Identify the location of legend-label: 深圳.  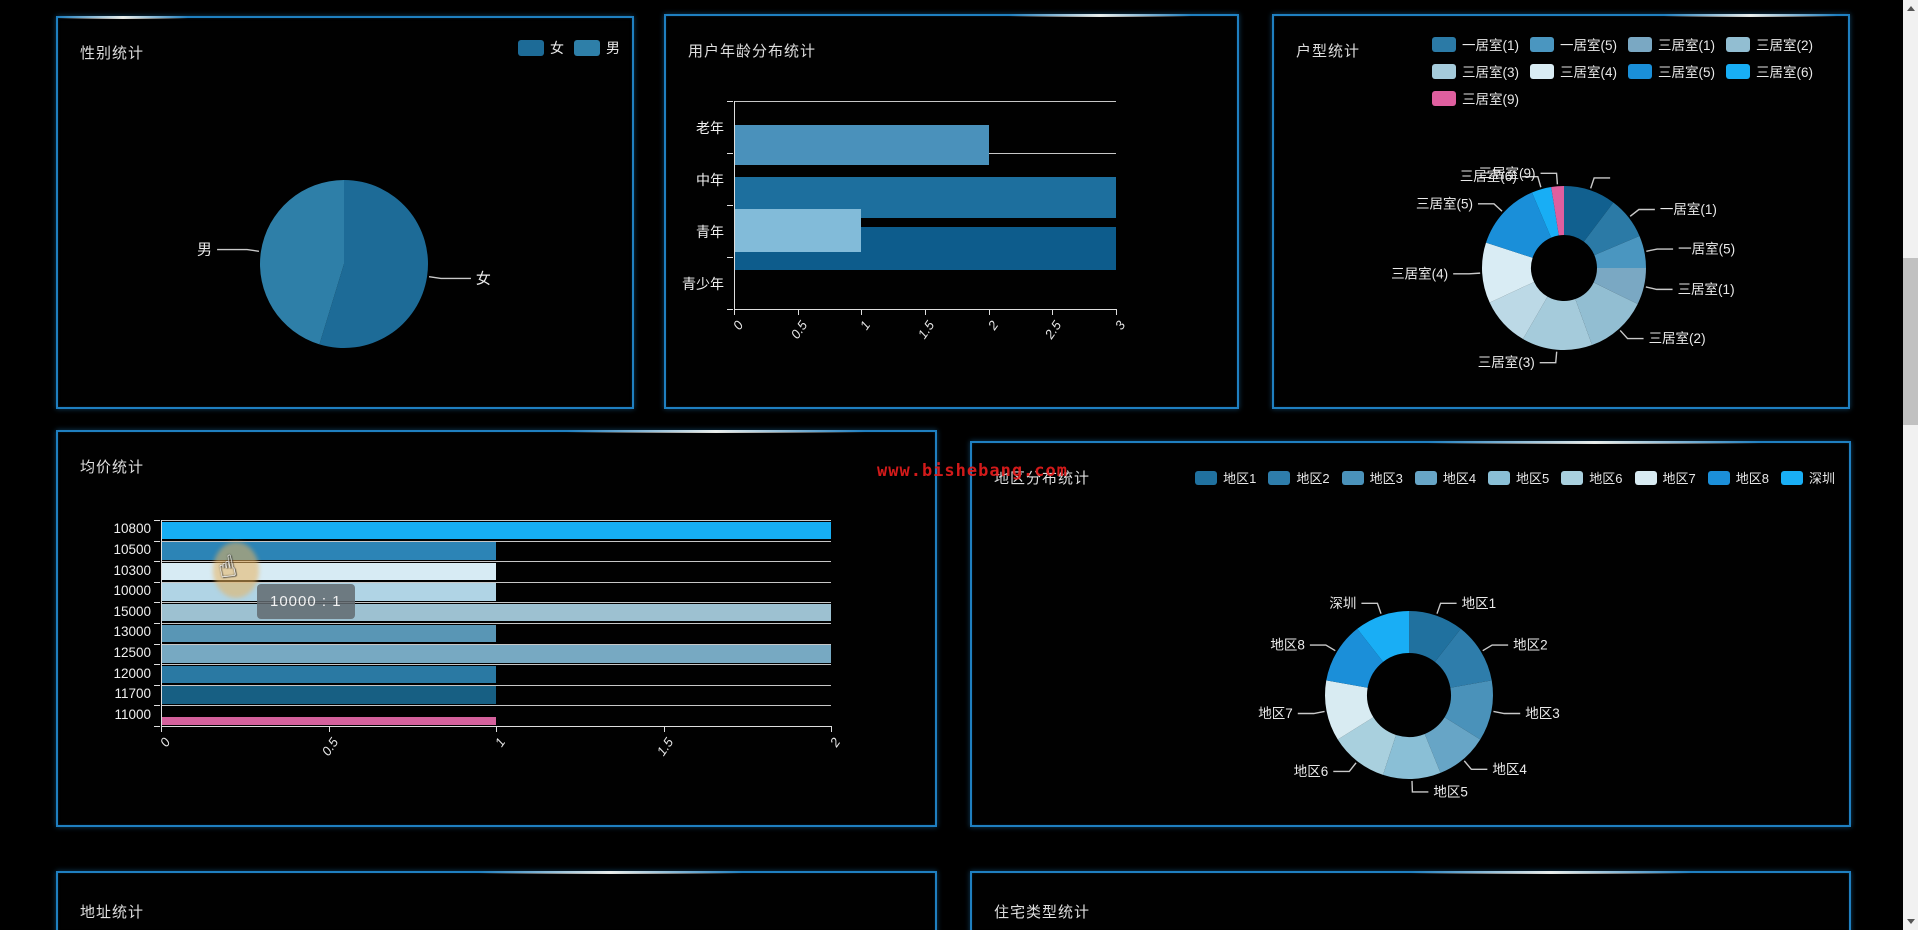
(1821, 478).